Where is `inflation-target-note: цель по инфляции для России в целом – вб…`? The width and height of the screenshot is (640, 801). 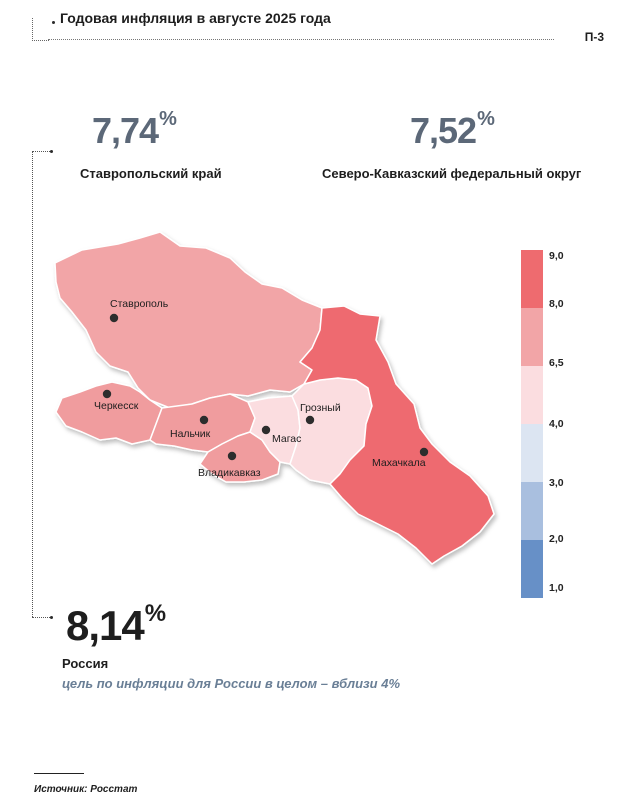 inflation-target-note: цель по инфляции для России в целом – вб… is located at coordinates (231, 683).